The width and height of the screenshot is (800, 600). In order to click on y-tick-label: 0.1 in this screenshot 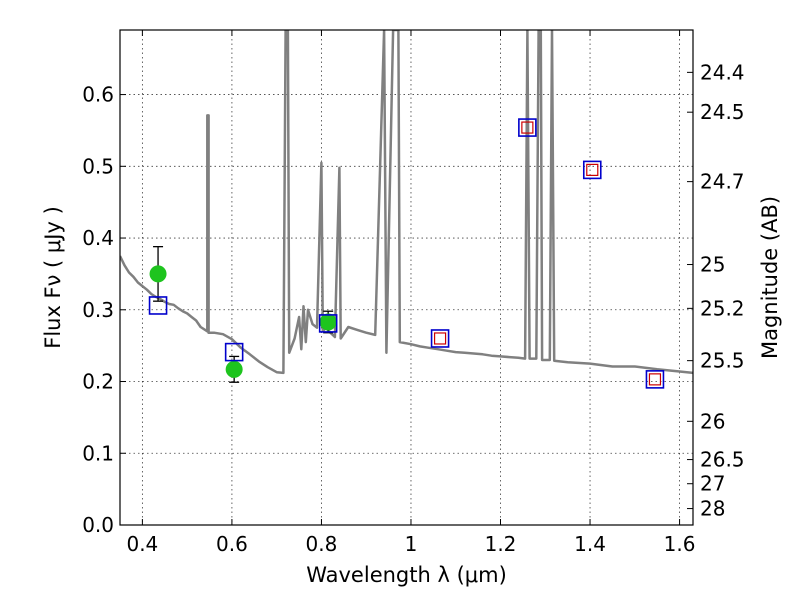, I will do `click(98, 453)`.